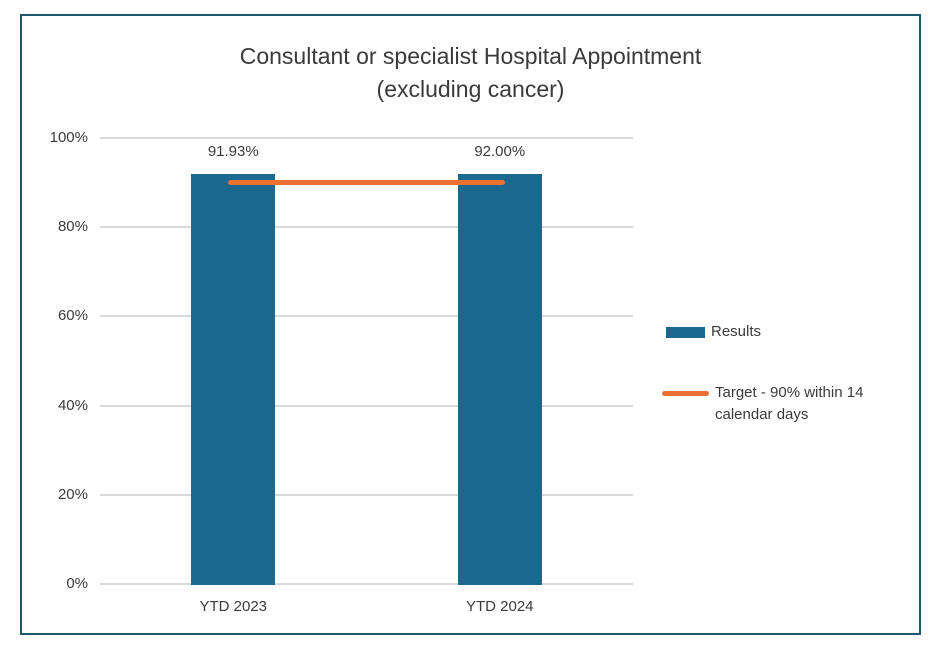  I want to click on target-series-label-line1: Target - 90% within 14, so click(789, 392).